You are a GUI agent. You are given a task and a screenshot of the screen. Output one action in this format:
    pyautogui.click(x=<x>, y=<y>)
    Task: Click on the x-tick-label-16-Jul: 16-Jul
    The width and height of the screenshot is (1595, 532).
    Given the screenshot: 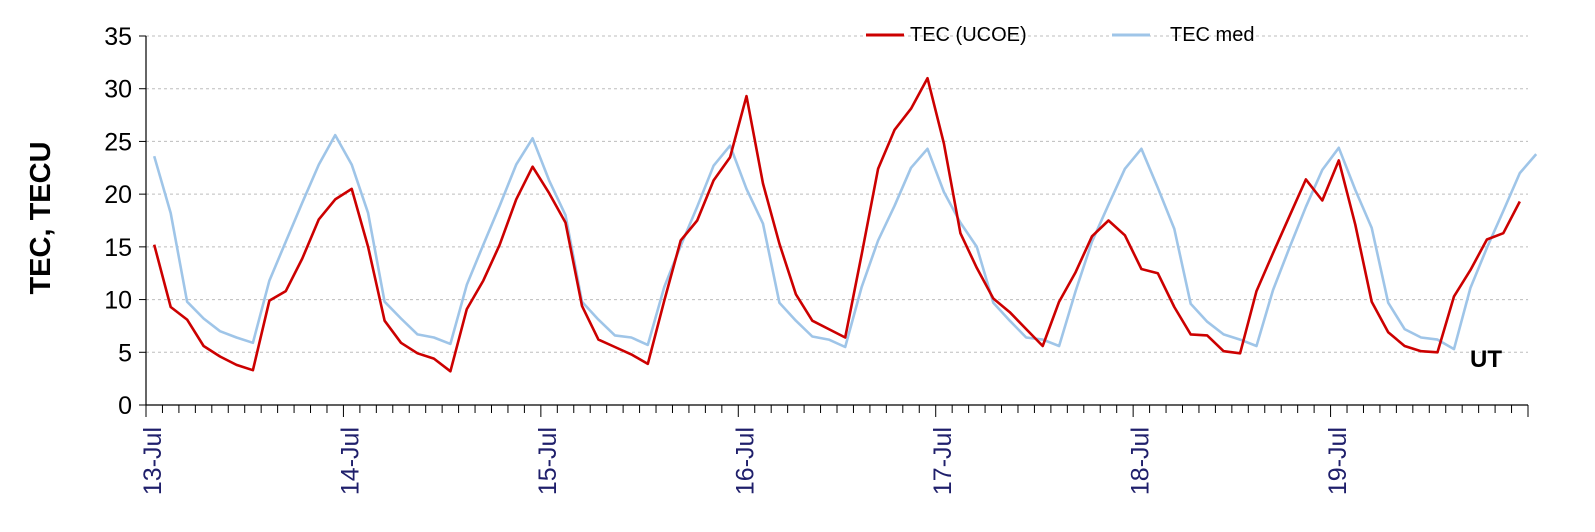 What is the action you would take?
    pyautogui.click(x=746, y=461)
    